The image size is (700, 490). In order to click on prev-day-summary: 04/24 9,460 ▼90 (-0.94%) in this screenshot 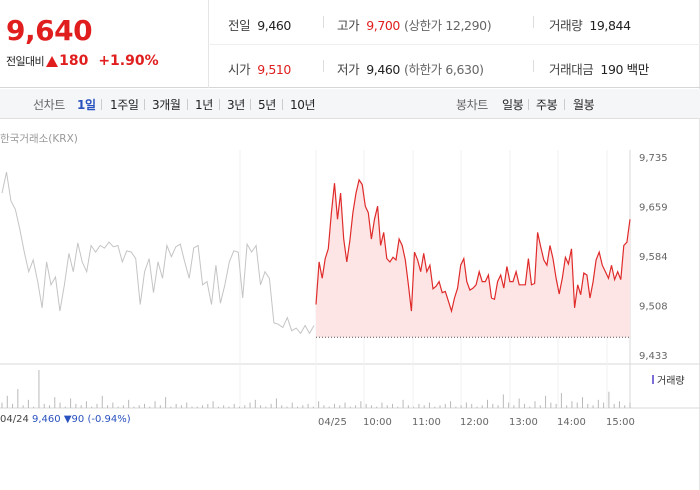, I will do `click(65, 419)`.